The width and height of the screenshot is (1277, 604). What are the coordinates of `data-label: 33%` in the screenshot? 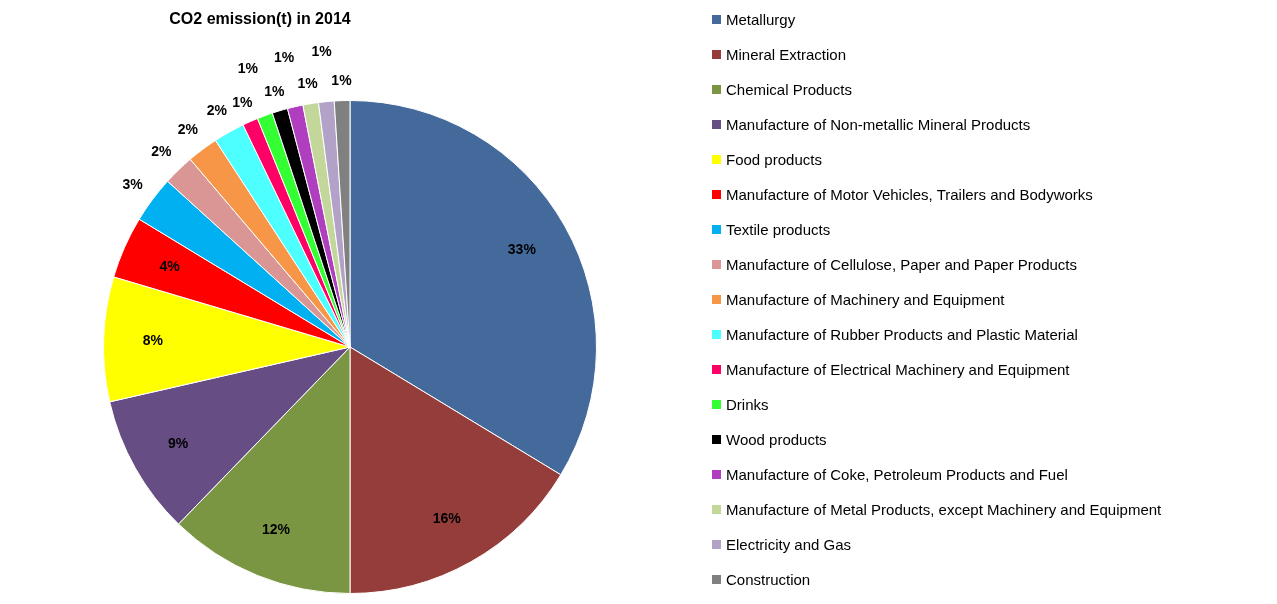 It's located at (522, 249).